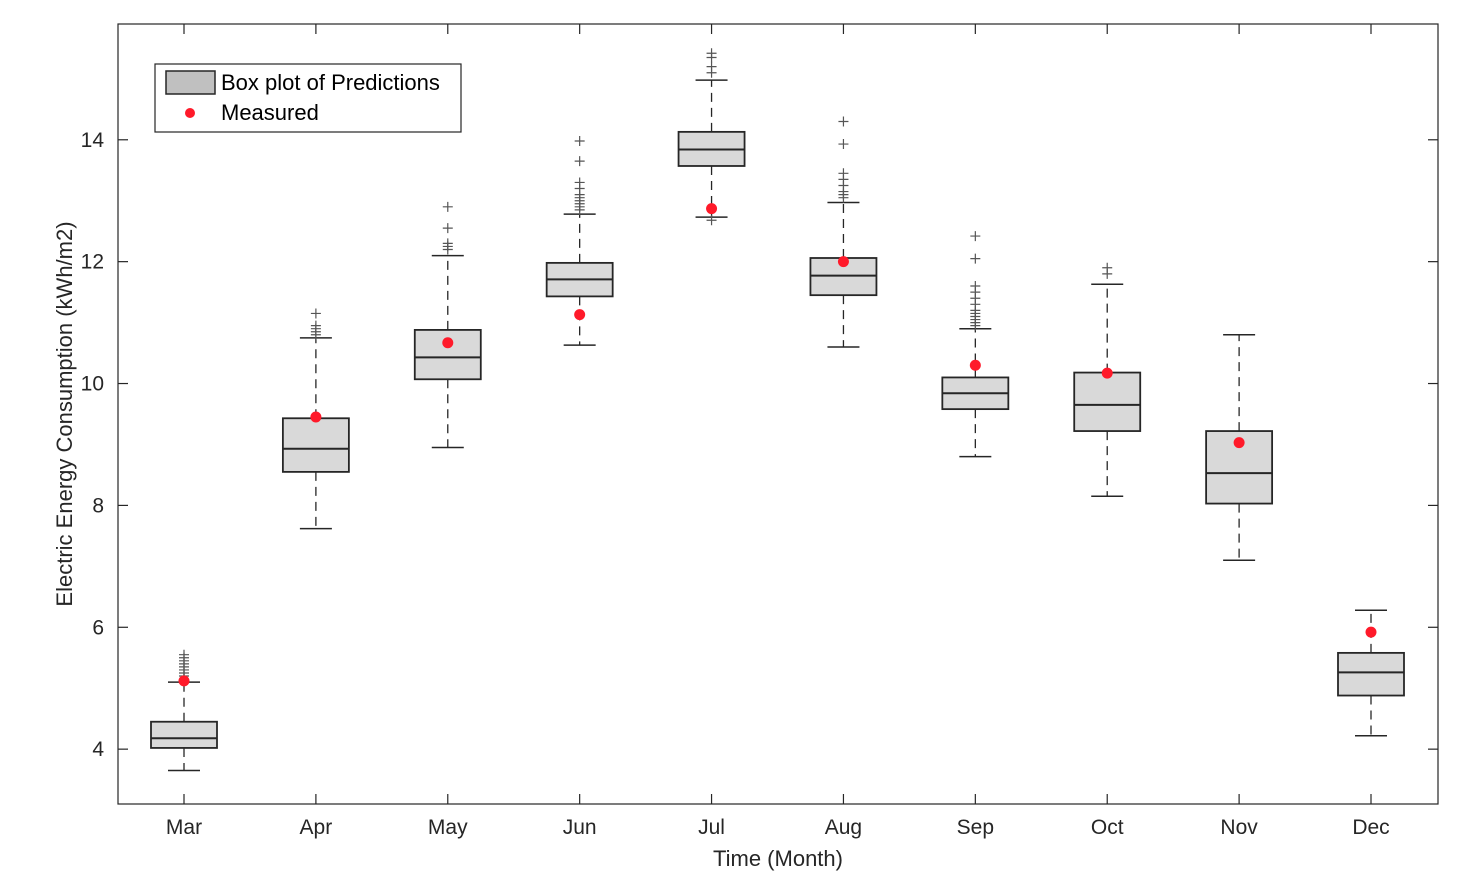 The height and width of the screenshot is (882, 1470). I want to click on y-tick-label: 10, so click(92, 384).